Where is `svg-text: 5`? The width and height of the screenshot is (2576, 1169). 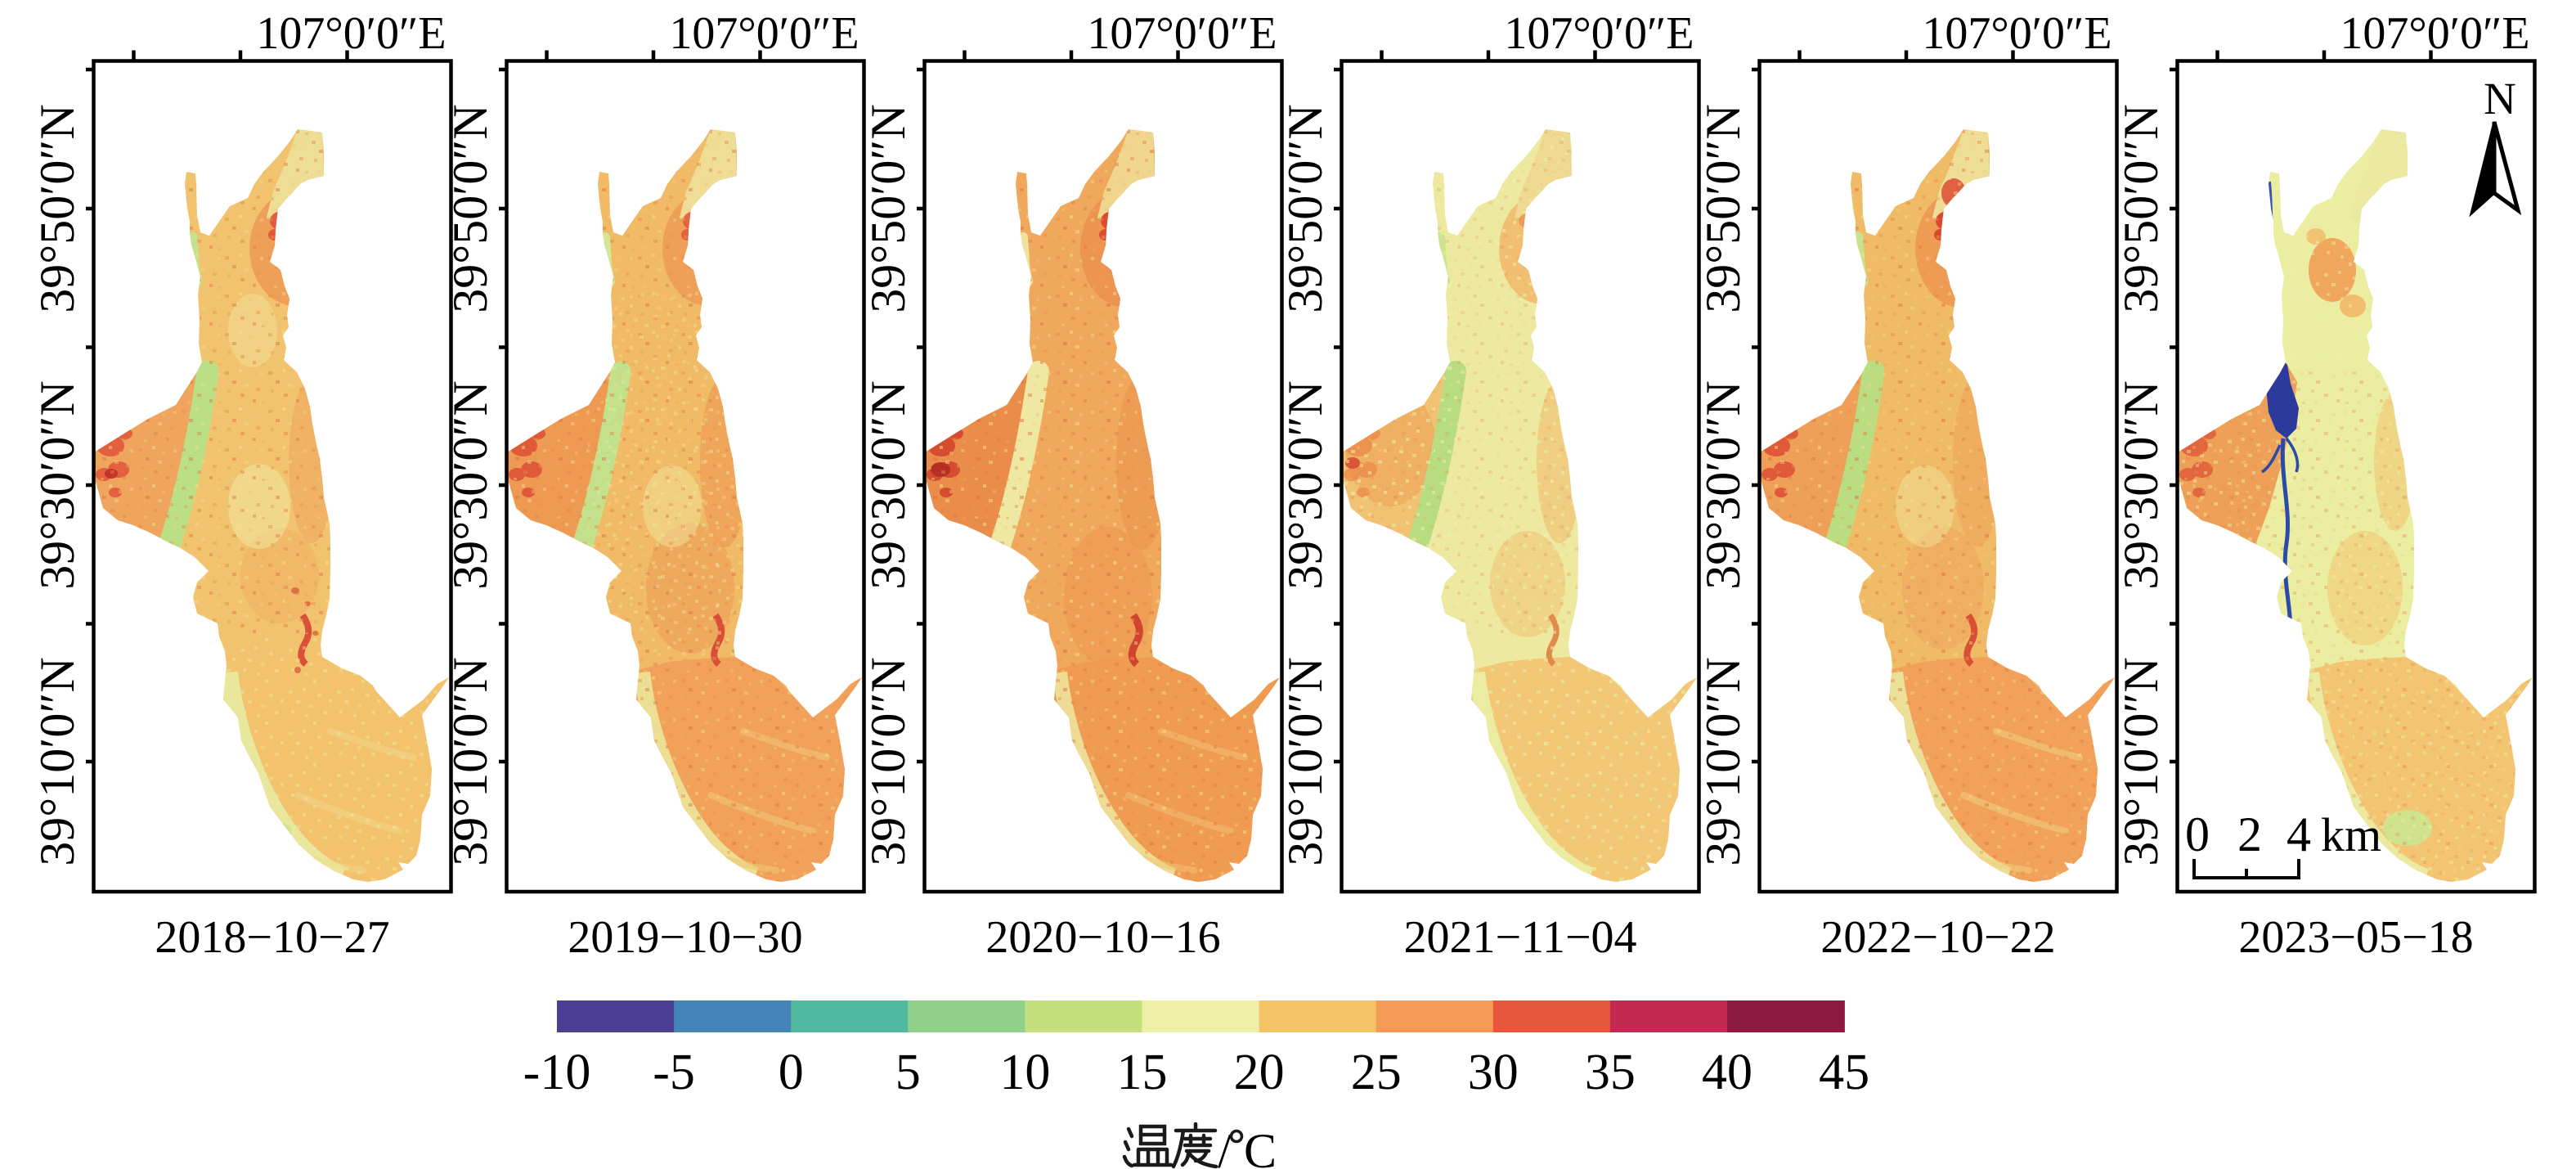 svg-text: 5 is located at coordinates (908, 1072).